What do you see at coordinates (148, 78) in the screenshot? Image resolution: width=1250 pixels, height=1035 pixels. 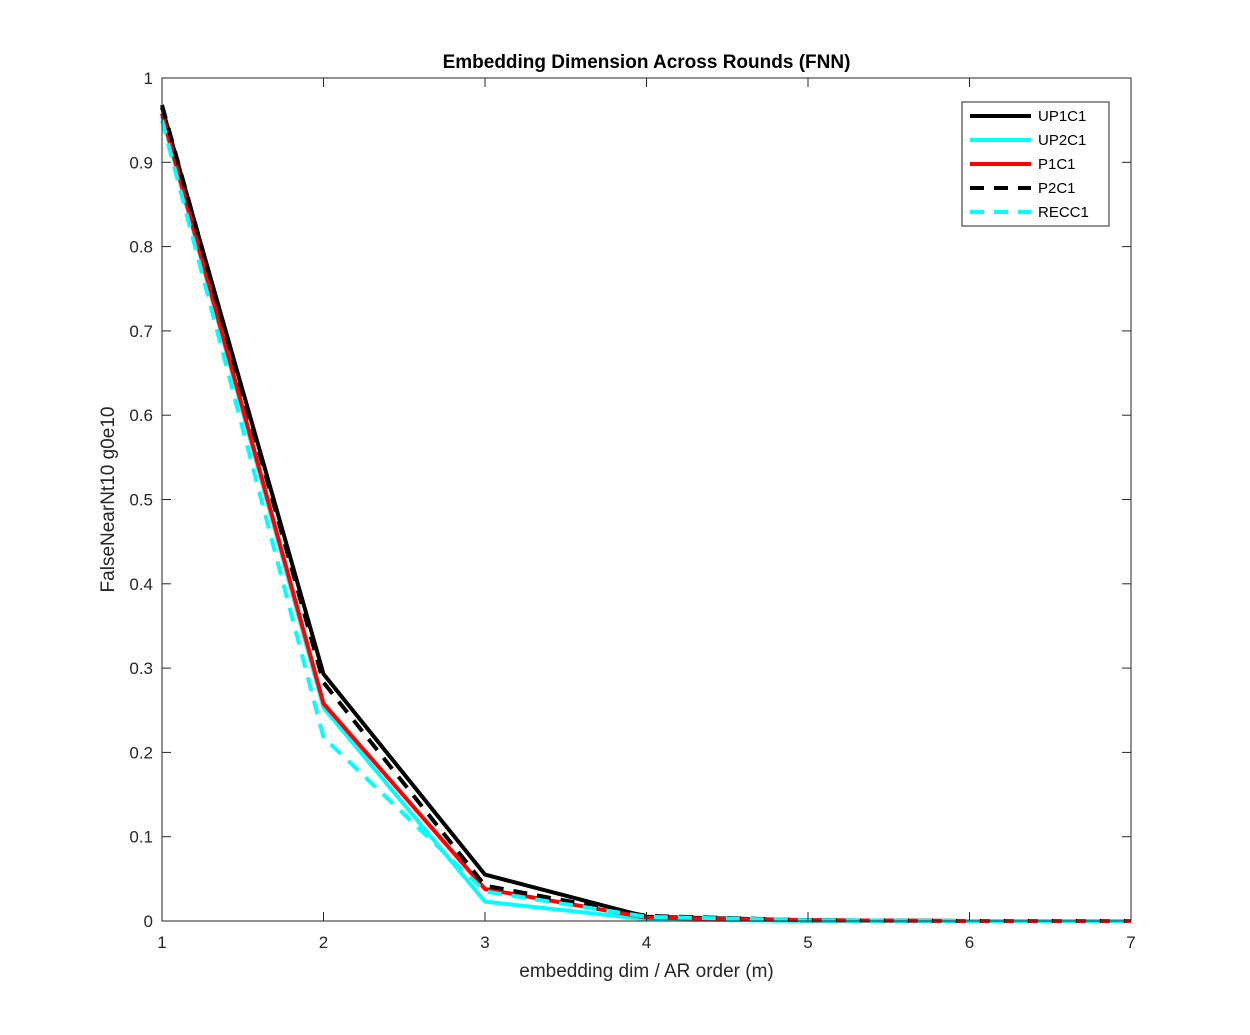 I see `y-tick-label: 1` at bounding box center [148, 78].